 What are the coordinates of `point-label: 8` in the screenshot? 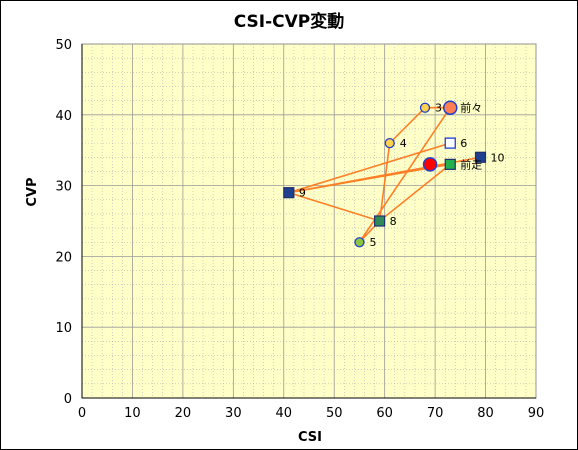 It's located at (393, 221).